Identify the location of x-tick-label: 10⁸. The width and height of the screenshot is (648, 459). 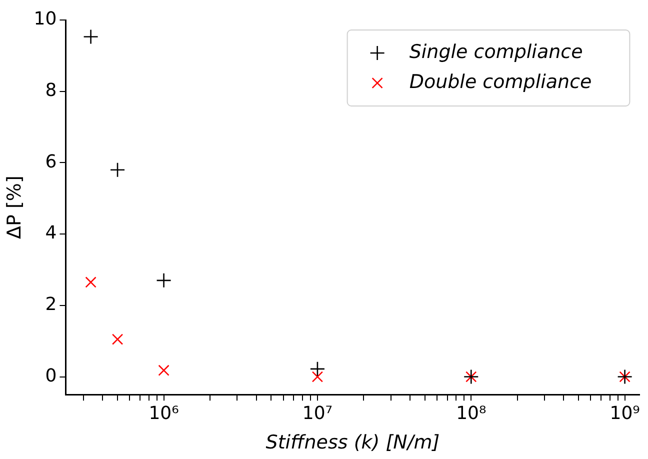
(471, 413).